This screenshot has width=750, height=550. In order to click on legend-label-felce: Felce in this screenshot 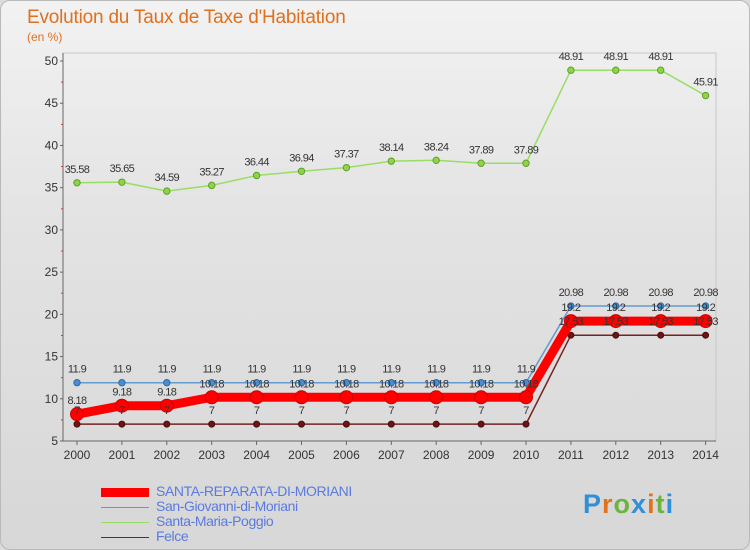, I will do `click(172, 536)`.